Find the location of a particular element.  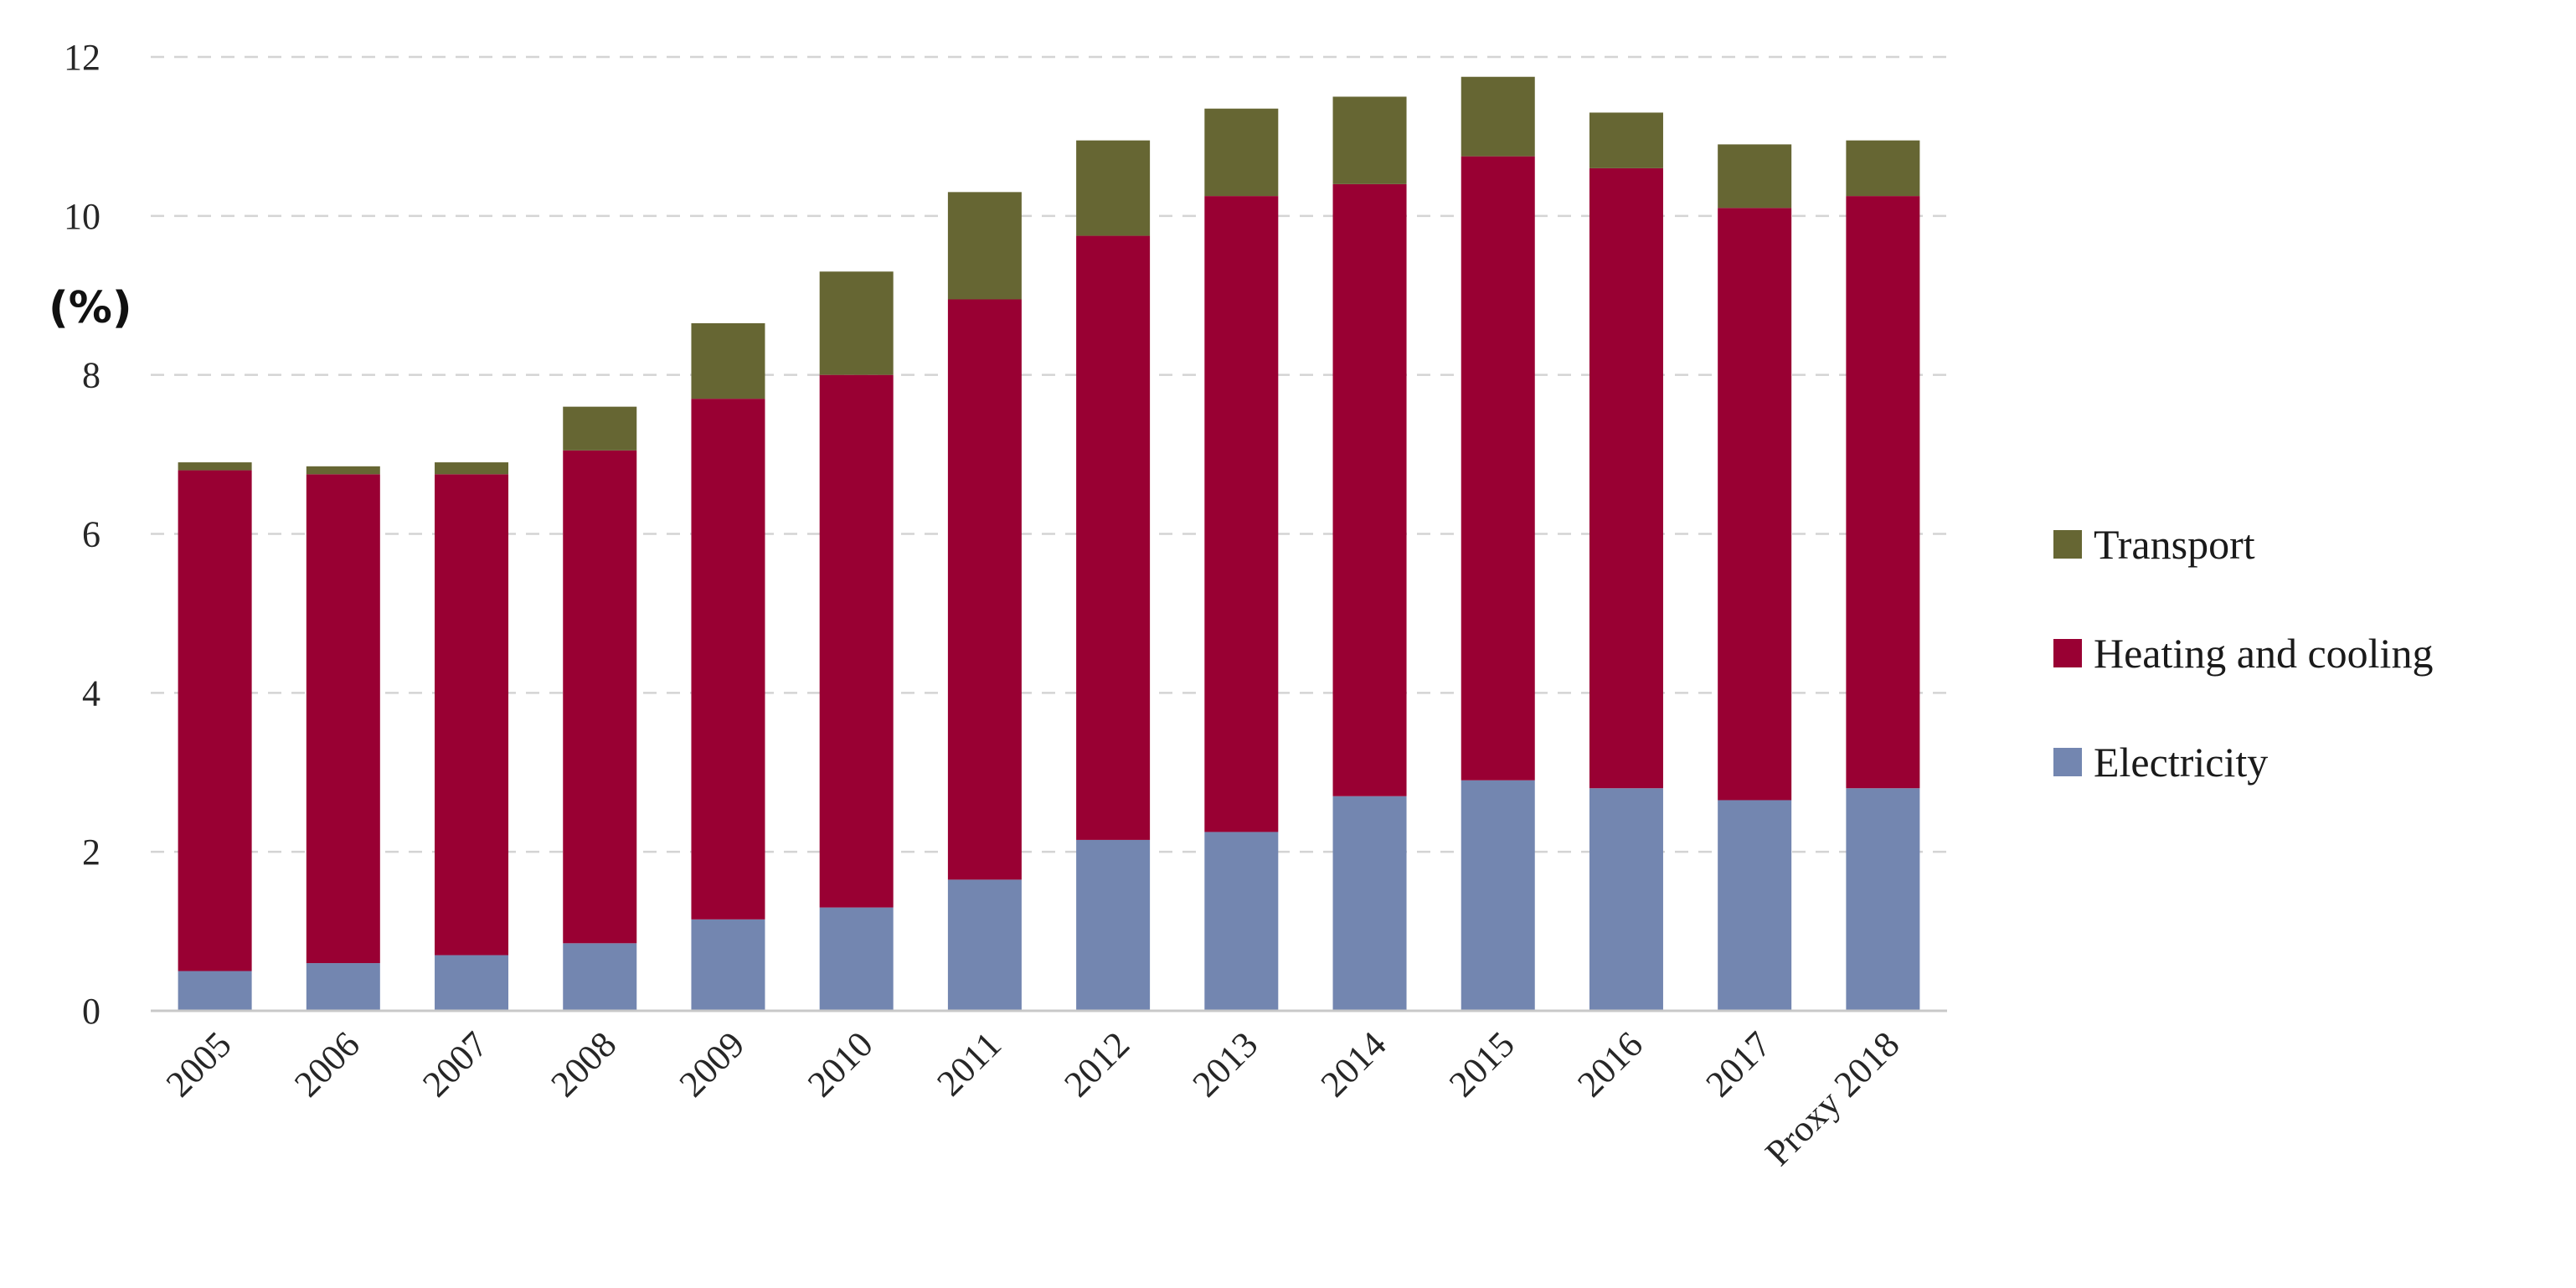

bar-transport-2016 is located at coordinates (1626, 140).